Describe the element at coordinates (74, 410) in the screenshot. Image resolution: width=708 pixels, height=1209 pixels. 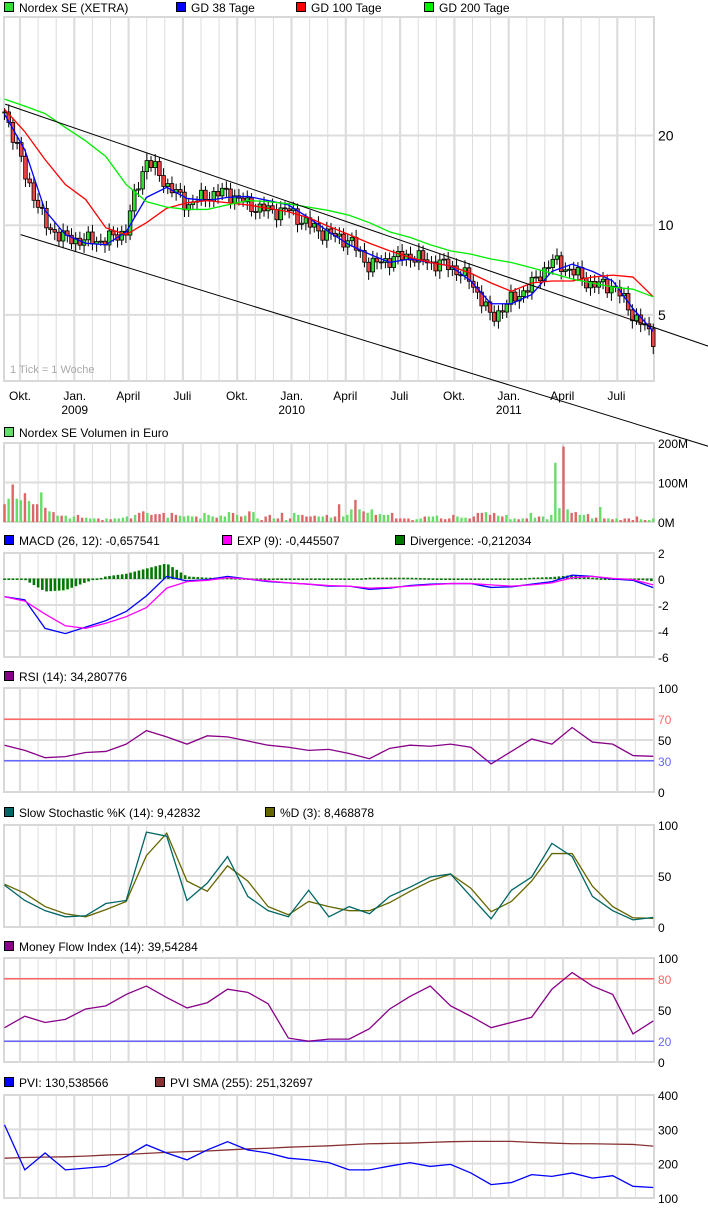
I see `x-year-label: 2009` at that location.